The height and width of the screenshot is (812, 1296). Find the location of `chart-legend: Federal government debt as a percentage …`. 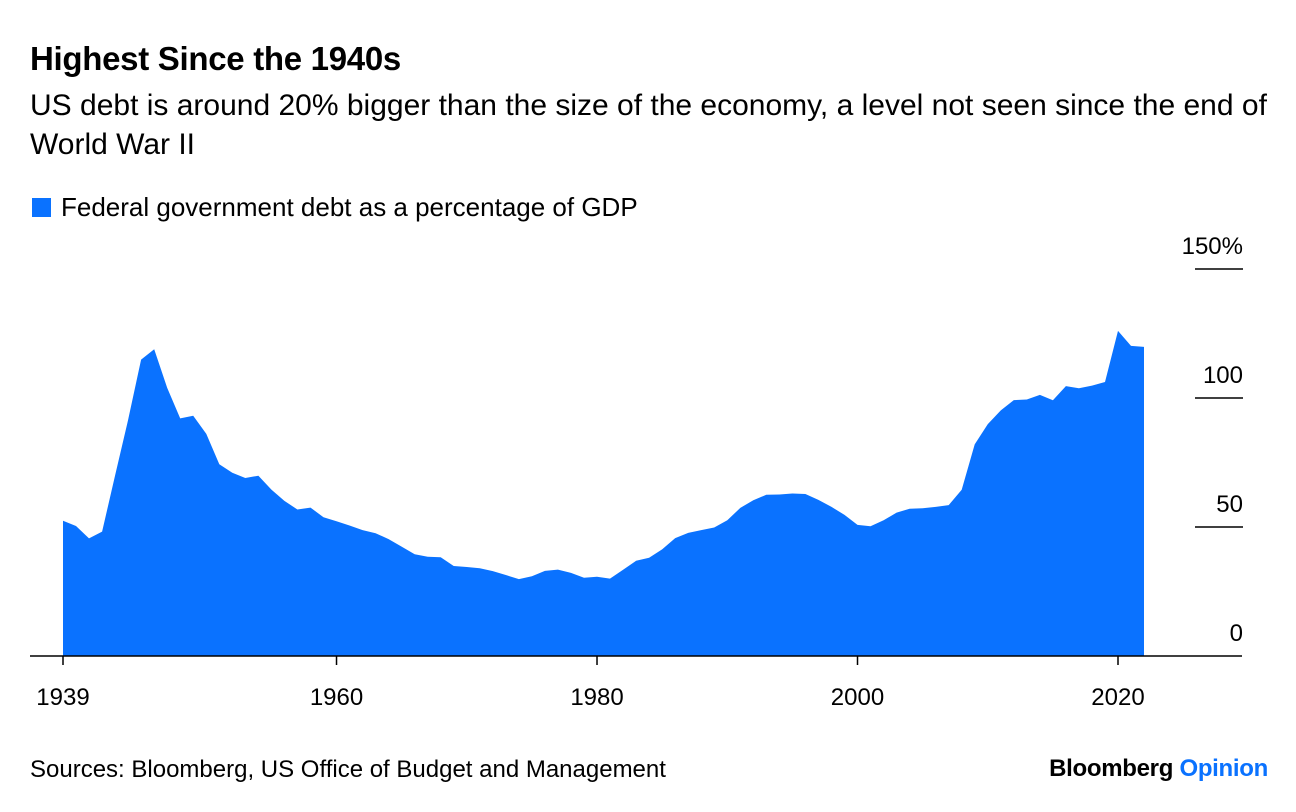

chart-legend: Federal government debt as a percentage … is located at coordinates (335, 207).